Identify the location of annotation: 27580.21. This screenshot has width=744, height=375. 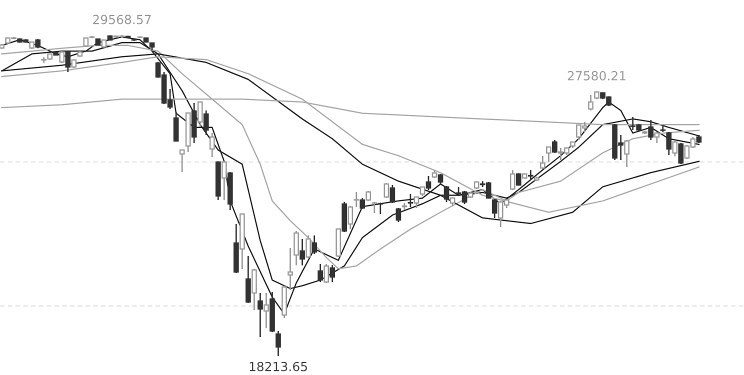
(597, 75).